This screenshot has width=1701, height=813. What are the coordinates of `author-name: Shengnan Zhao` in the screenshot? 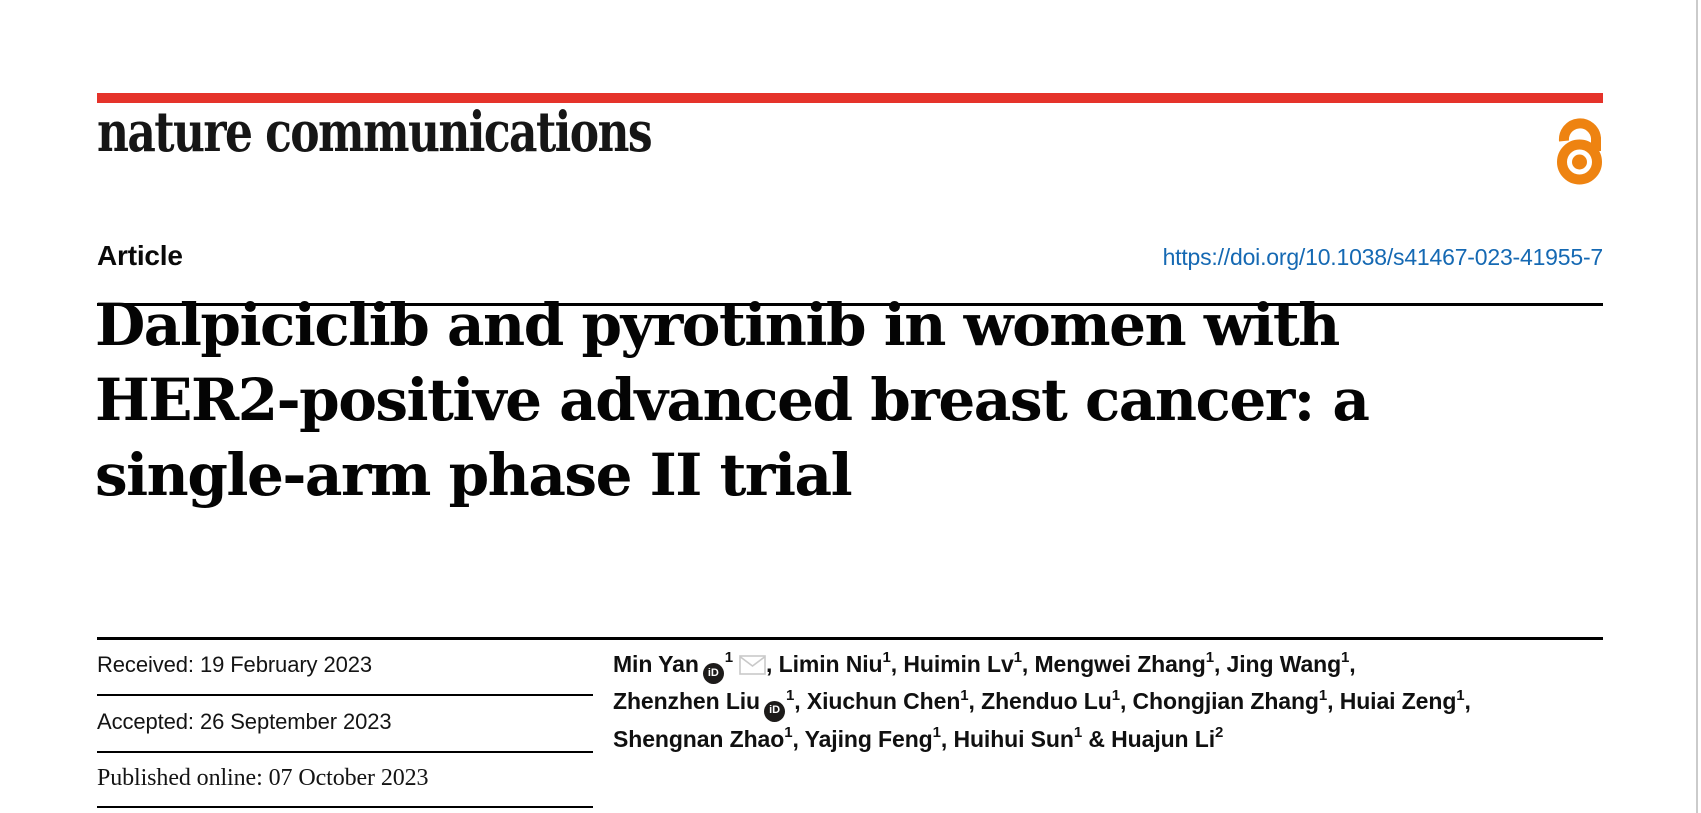 It's located at (699, 738).